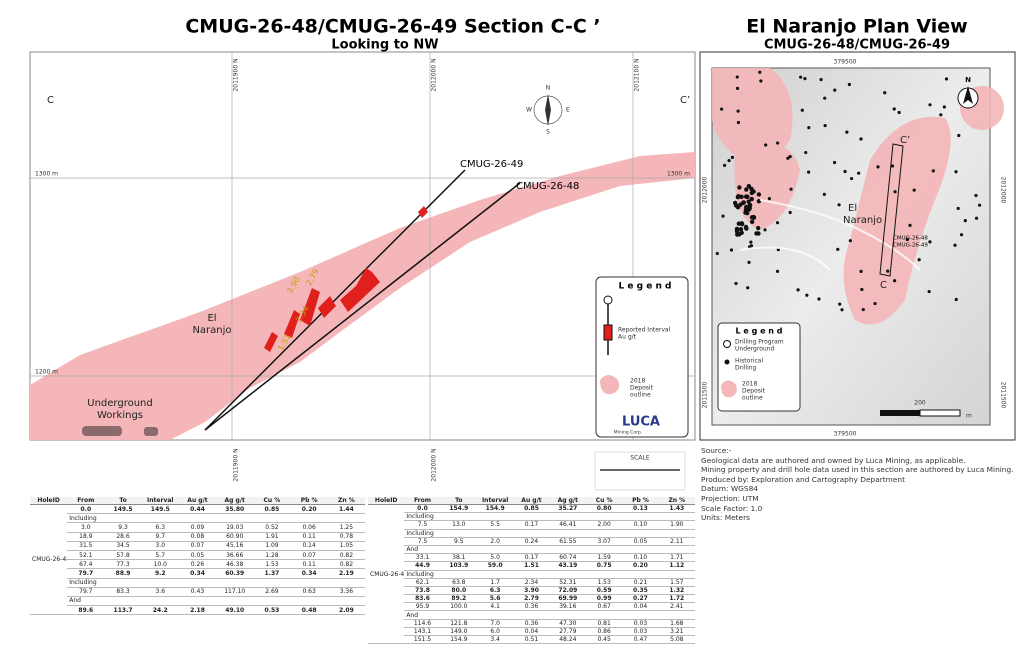 This screenshot has width=1024, height=663. Describe the element at coordinates (422, 623) in the screenshot. I see `cell: 114.6` at that location.